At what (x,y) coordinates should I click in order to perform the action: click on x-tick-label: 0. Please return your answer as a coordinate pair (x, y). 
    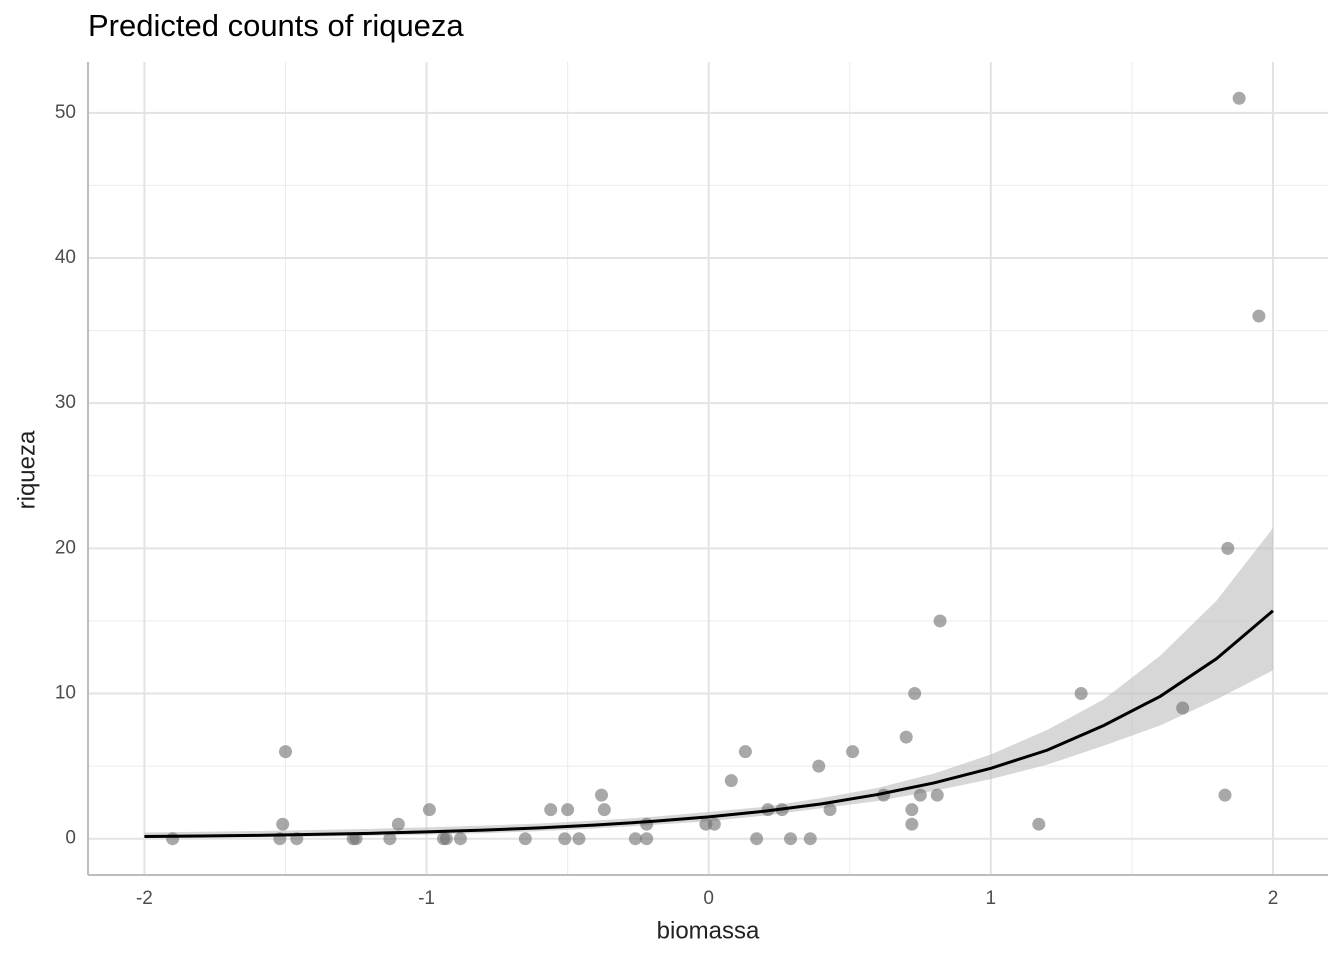
    Looking at the image, I should click on (708, 898).